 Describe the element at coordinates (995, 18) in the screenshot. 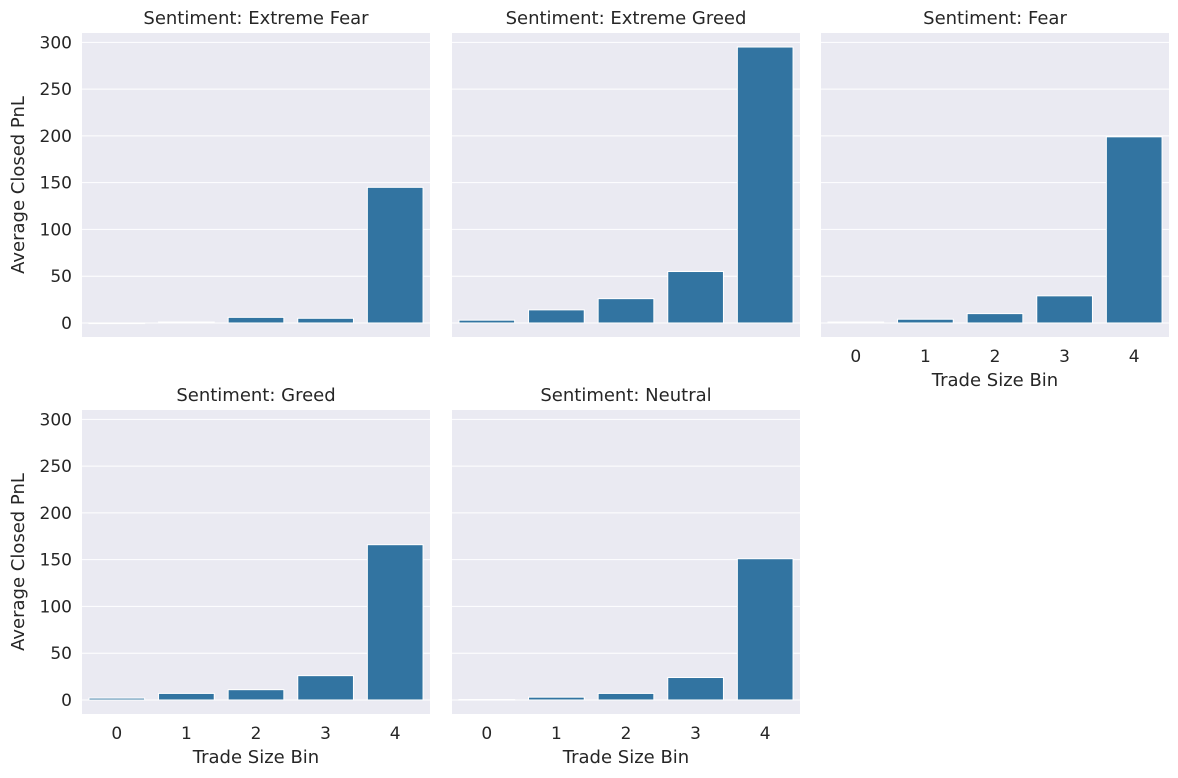

I see `panel-title: Sentiment: Fear` at that location.